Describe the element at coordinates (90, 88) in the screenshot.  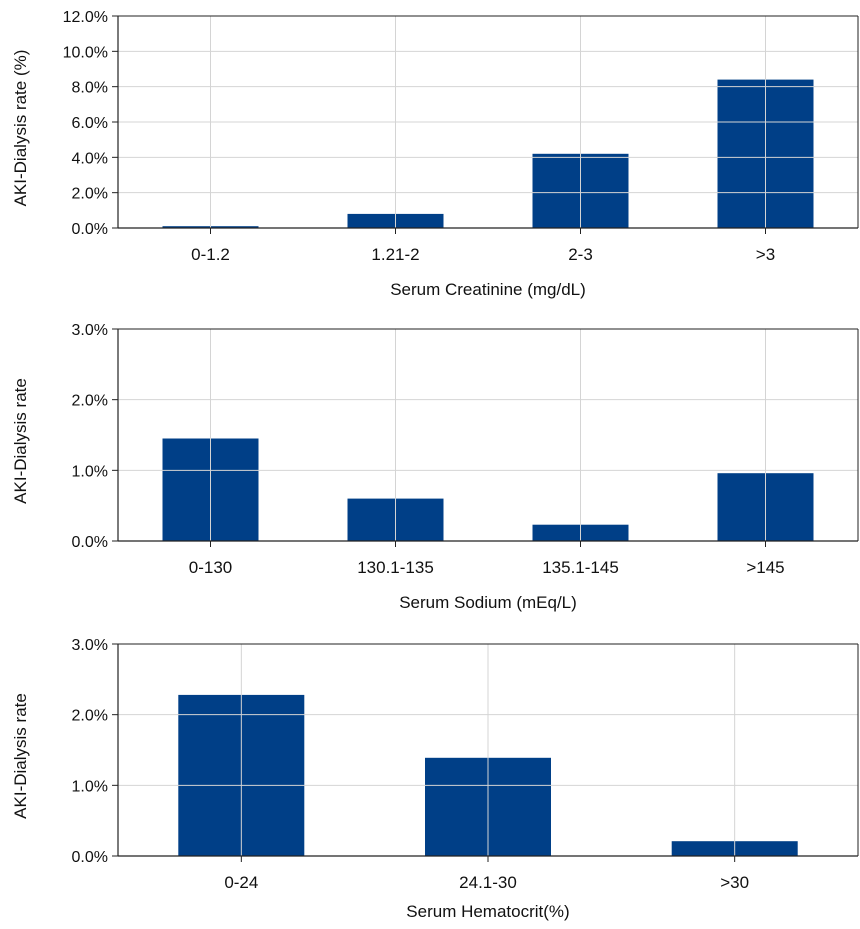
I see `y-tick-label: 8.0%` at that location.